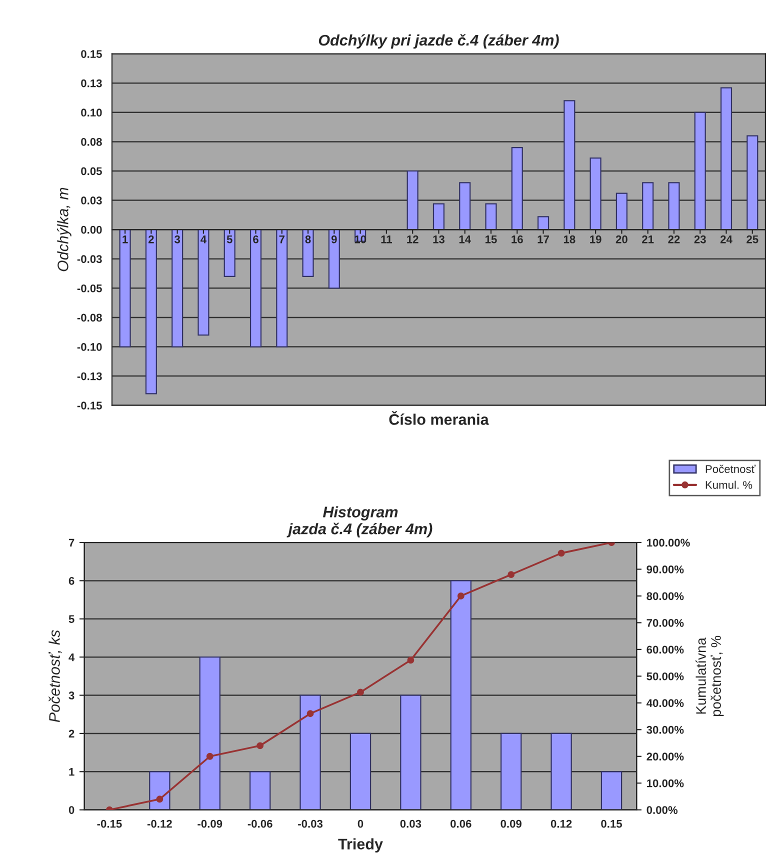 This screenshot has width=767, height=868. Describe the element at coordinates (665, 756) in the screenshot. I see `y2-tick-label: 20.00%` at that location.